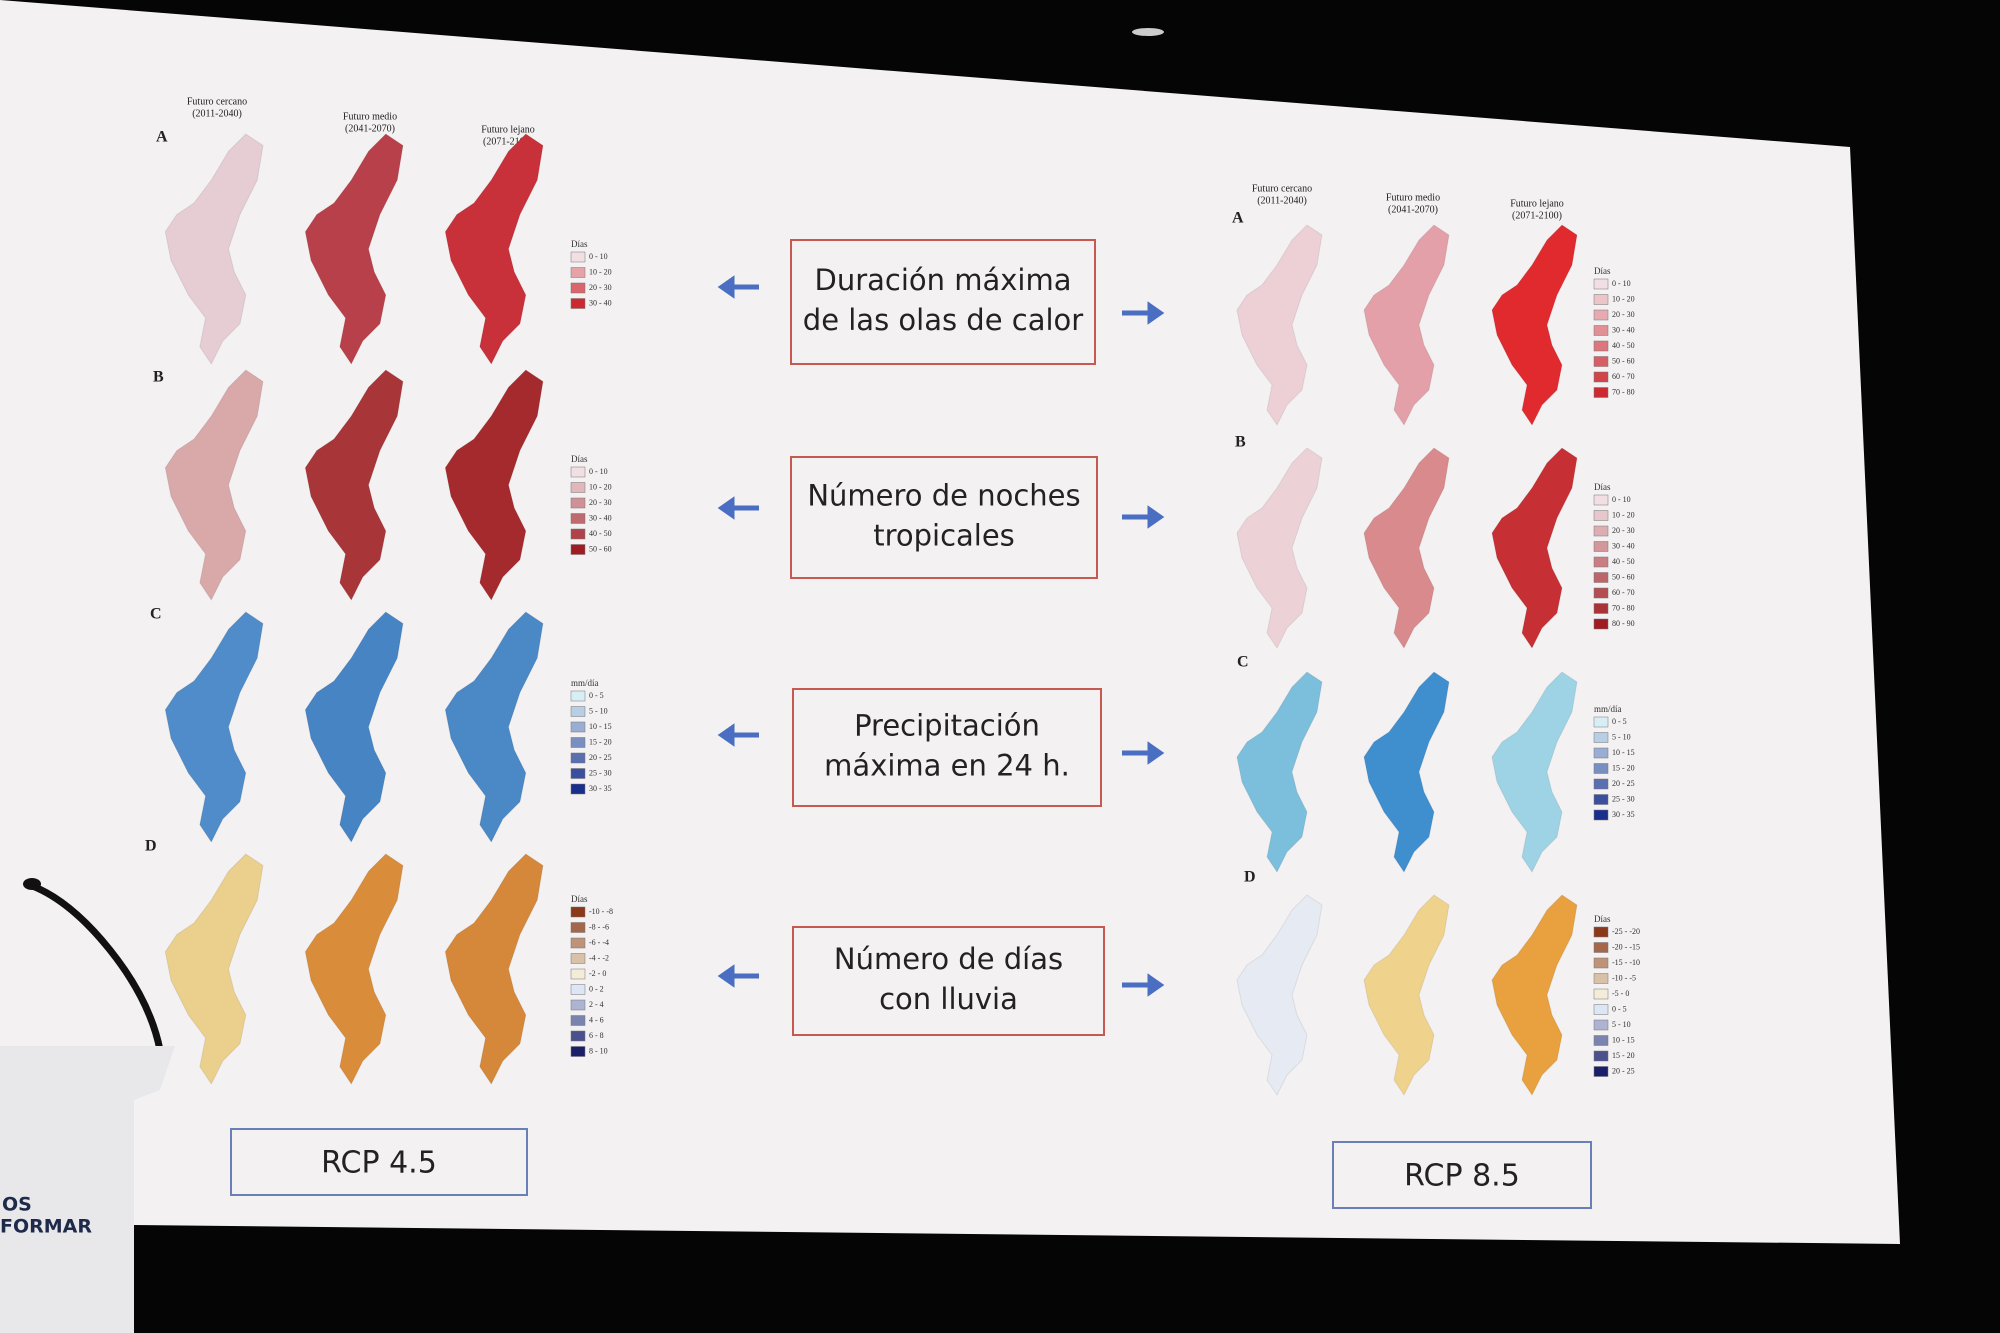 The width and height of the screenshot is (2000, 1333). I want to click on legend-label: 2 - 4, so click(596, 1004).